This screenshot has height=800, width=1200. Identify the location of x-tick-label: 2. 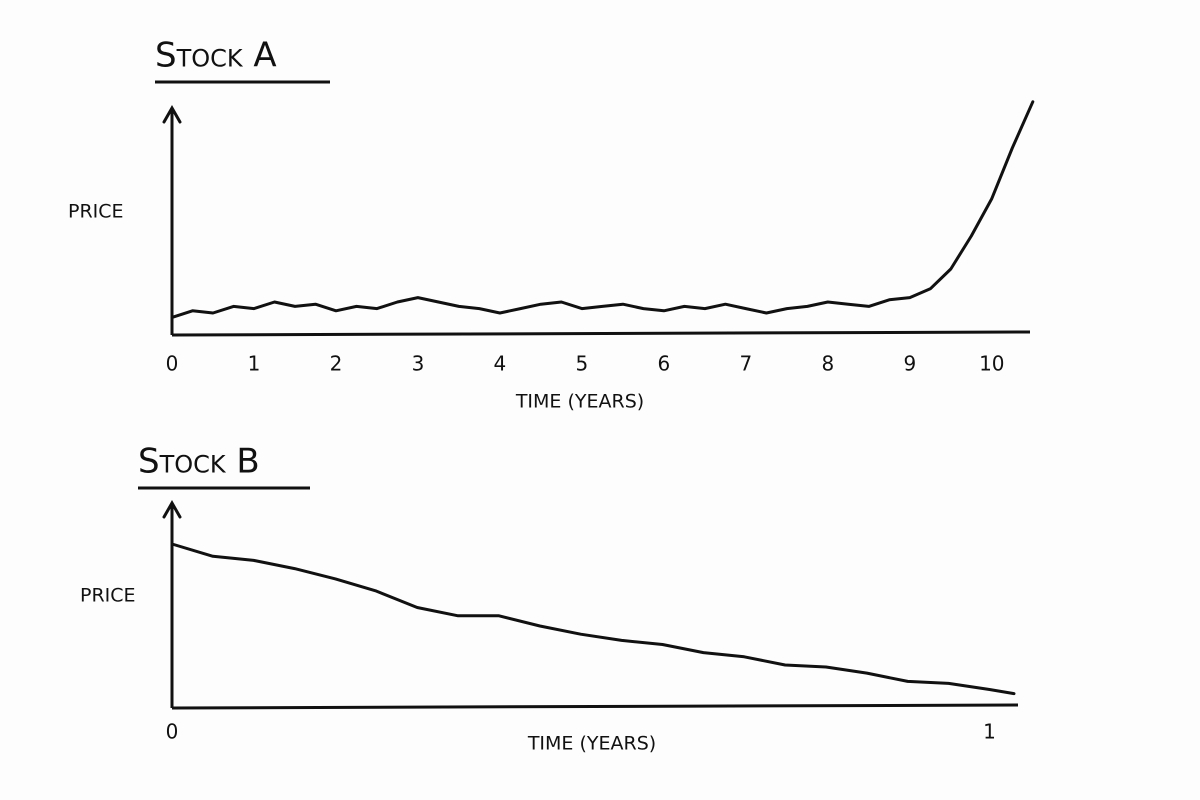
(336, 364).